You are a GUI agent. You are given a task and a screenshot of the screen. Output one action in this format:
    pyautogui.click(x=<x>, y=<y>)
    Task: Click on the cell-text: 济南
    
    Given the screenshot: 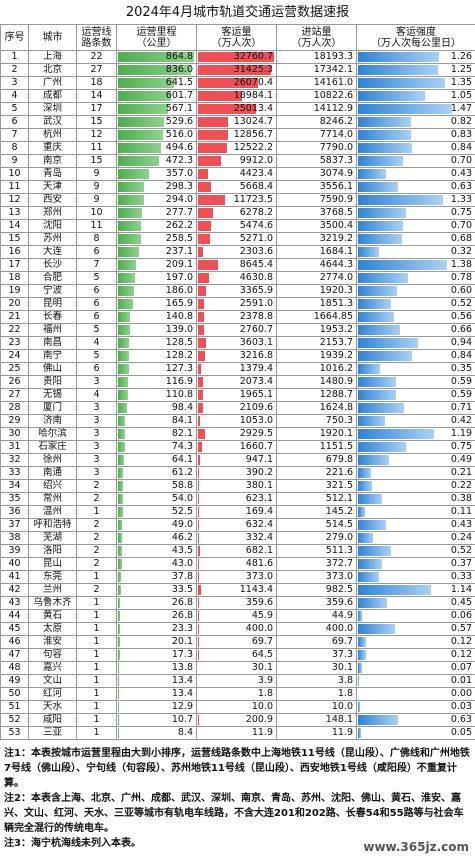 What is the action you would take?
    pyautogui.click(x=52, y=421)
    